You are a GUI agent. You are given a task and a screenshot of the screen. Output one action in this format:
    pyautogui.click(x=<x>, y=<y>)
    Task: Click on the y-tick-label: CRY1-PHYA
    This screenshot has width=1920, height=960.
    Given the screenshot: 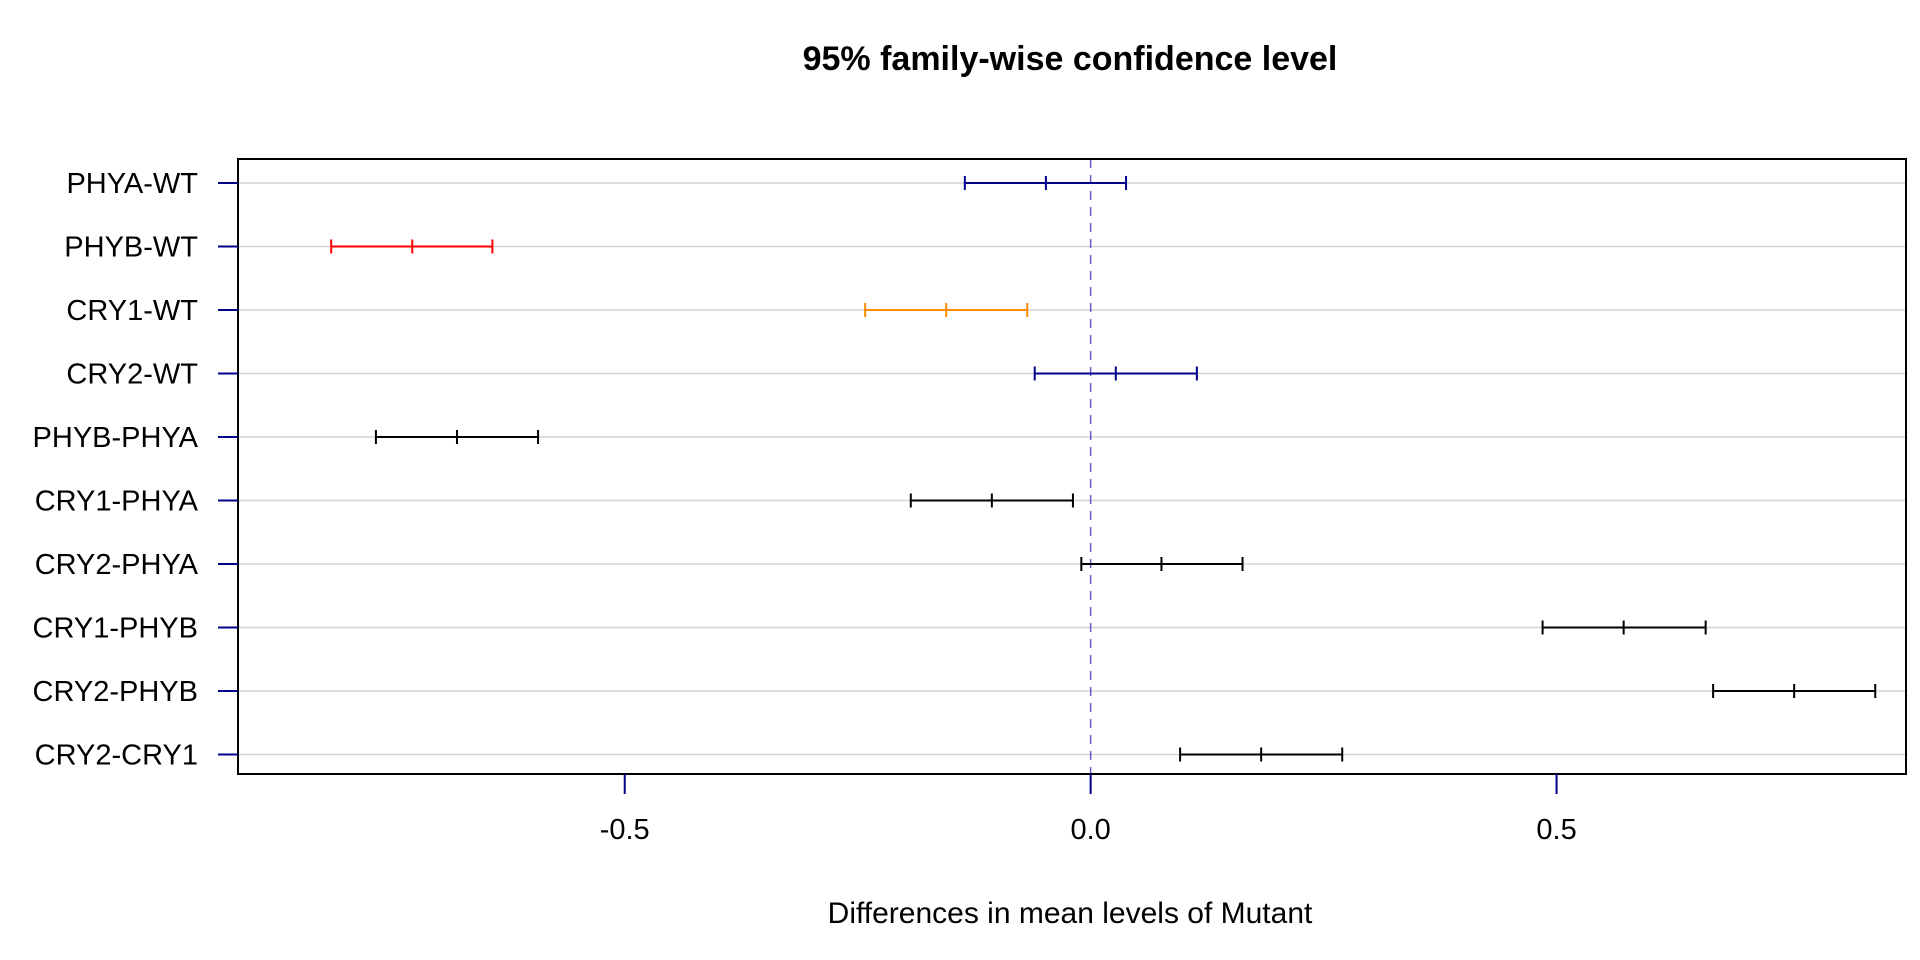 What is the action you would take?
    pyautogui.click(x=117, y=502)
    